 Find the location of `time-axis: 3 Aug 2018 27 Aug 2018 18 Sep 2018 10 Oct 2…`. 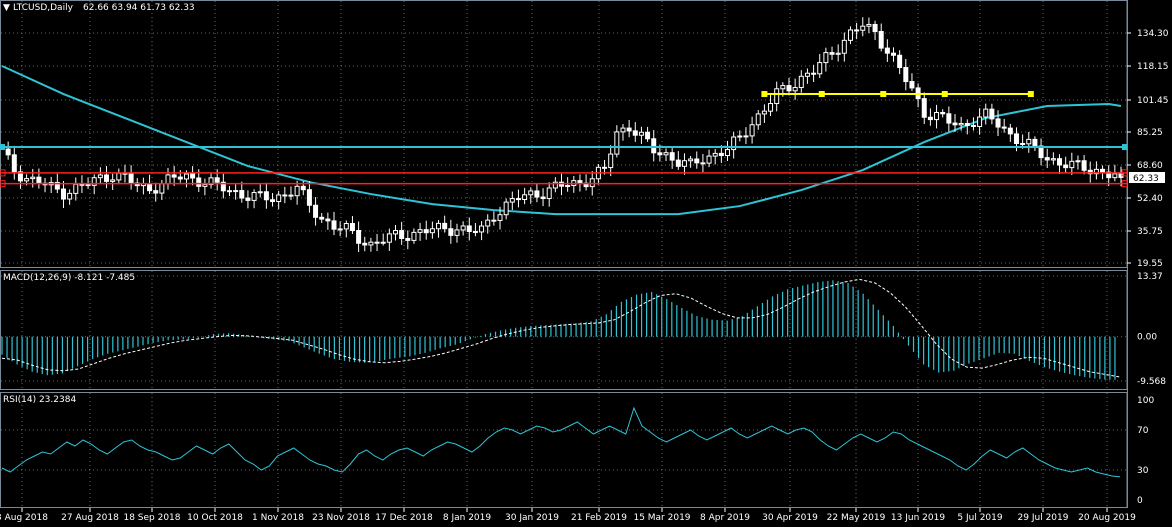

time-axis: 3 Aug 2018 27 Aug 2018 18 Sep 2018 10 Oct 2… is located at coordinates (568, 515).